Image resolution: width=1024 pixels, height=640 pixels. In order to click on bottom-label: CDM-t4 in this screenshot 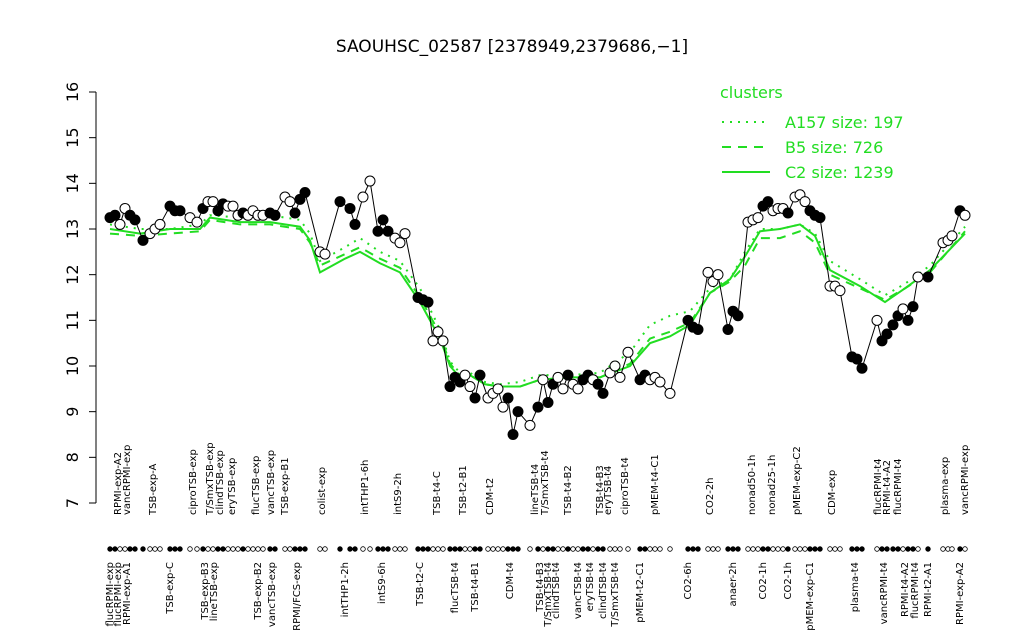, I will do `click(510, 580)`.